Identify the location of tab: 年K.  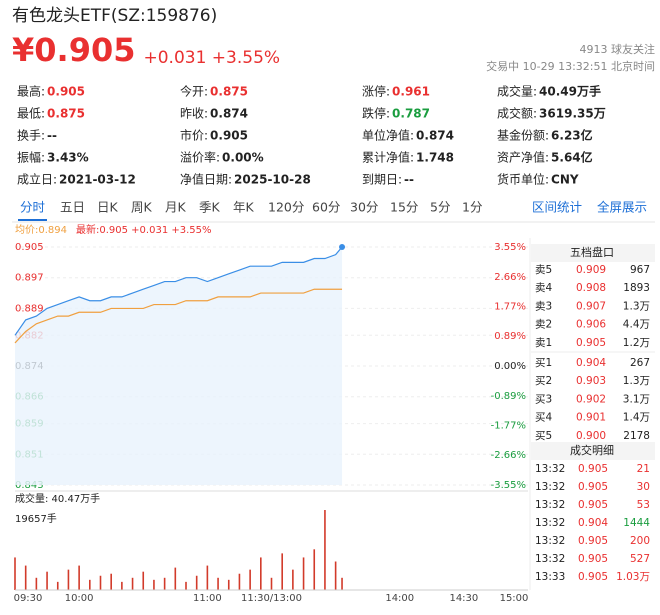
(244, 207).